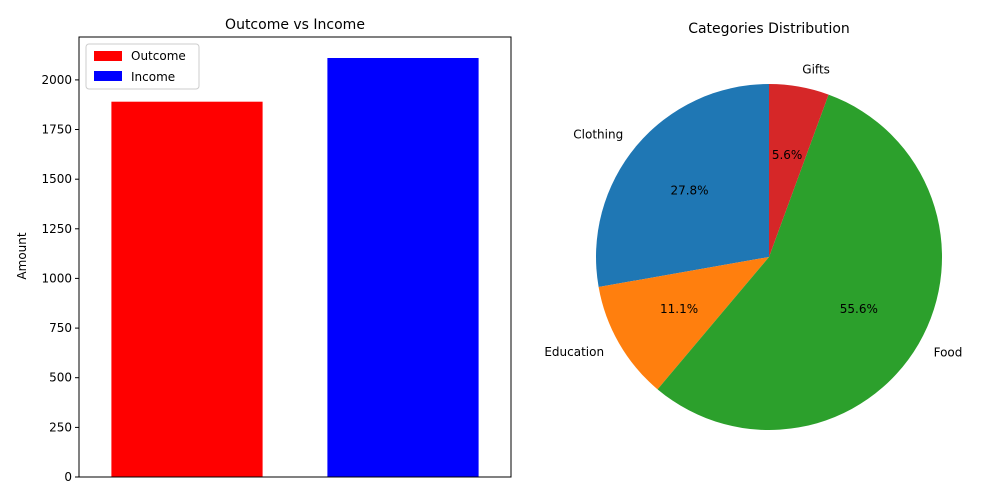 The height and width of the screenshot is (500, 1000). I want to click on y-axis-ticks: 0 250 500 750 1000 1250 1500 1750 2000, so click(60, 278).